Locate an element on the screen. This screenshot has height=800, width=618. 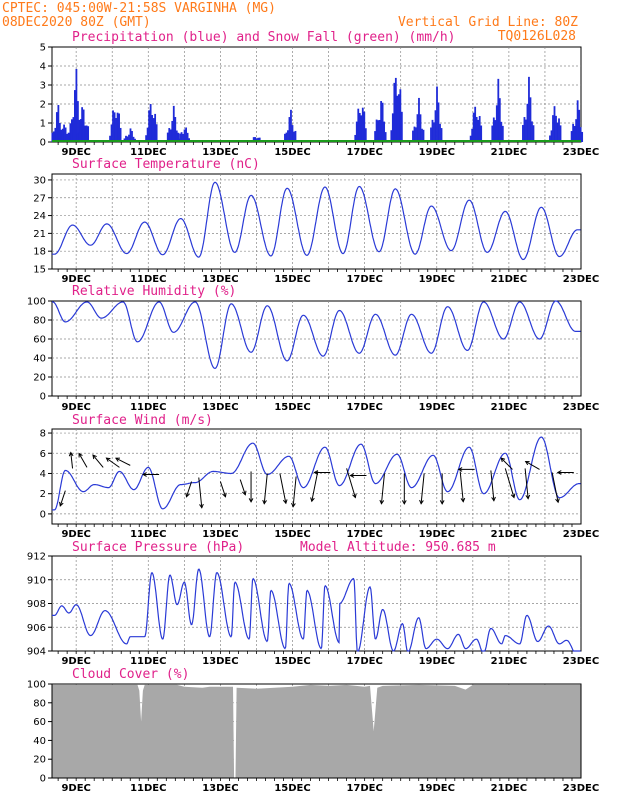
temp-ytick-label: 18 is located at coordinates (39, 252).